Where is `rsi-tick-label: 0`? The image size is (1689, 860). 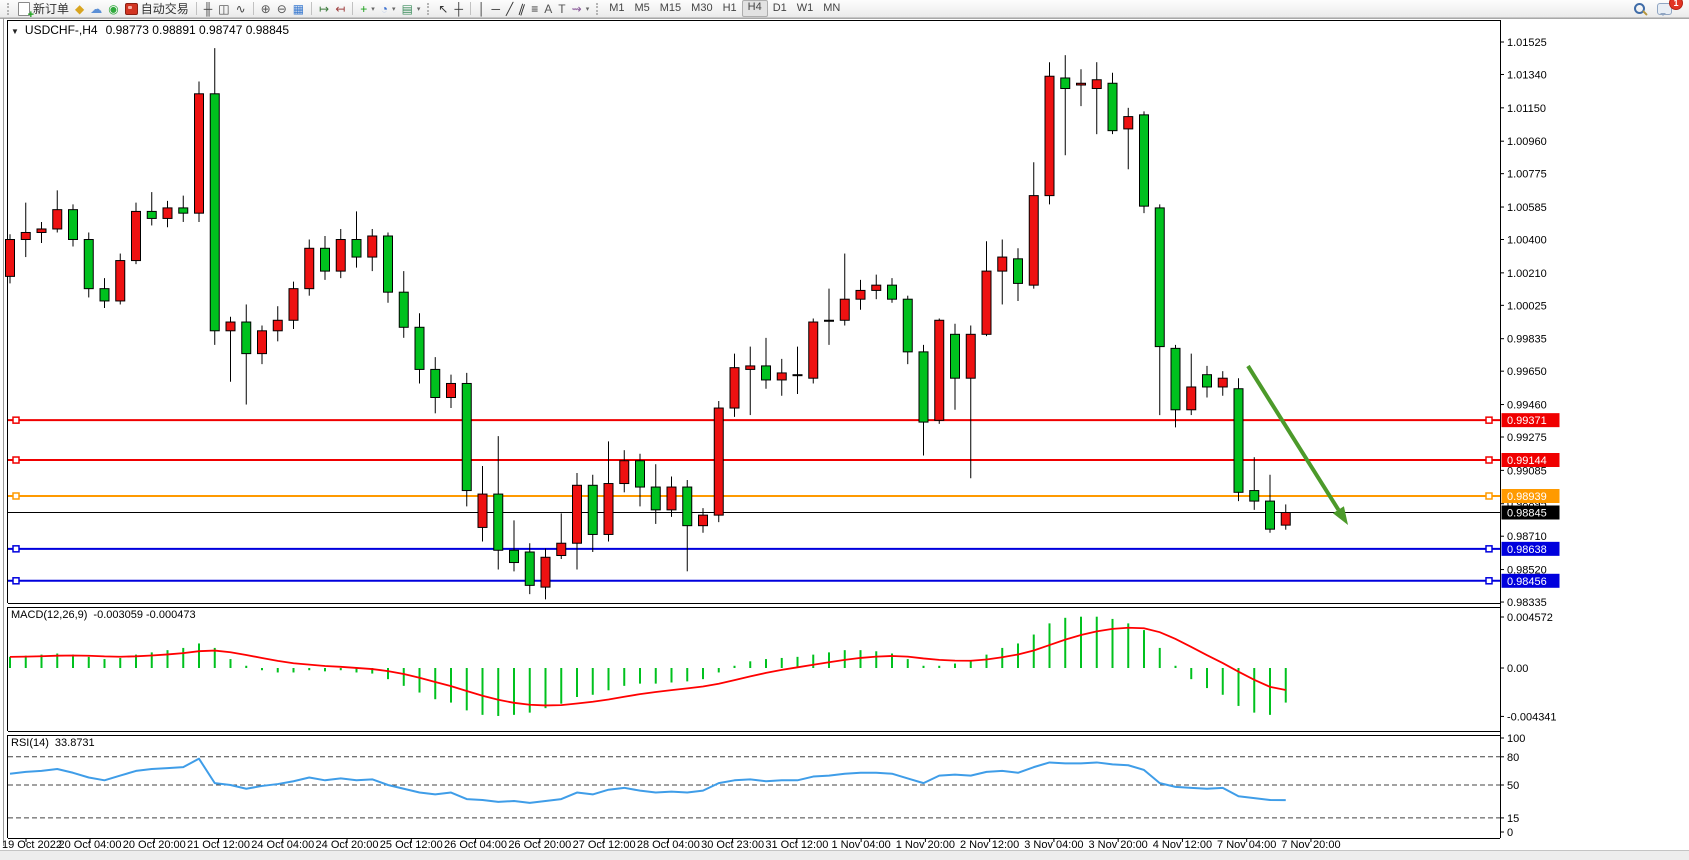
rsi-tick-label: 0 is located at coordinates (1510, 833).